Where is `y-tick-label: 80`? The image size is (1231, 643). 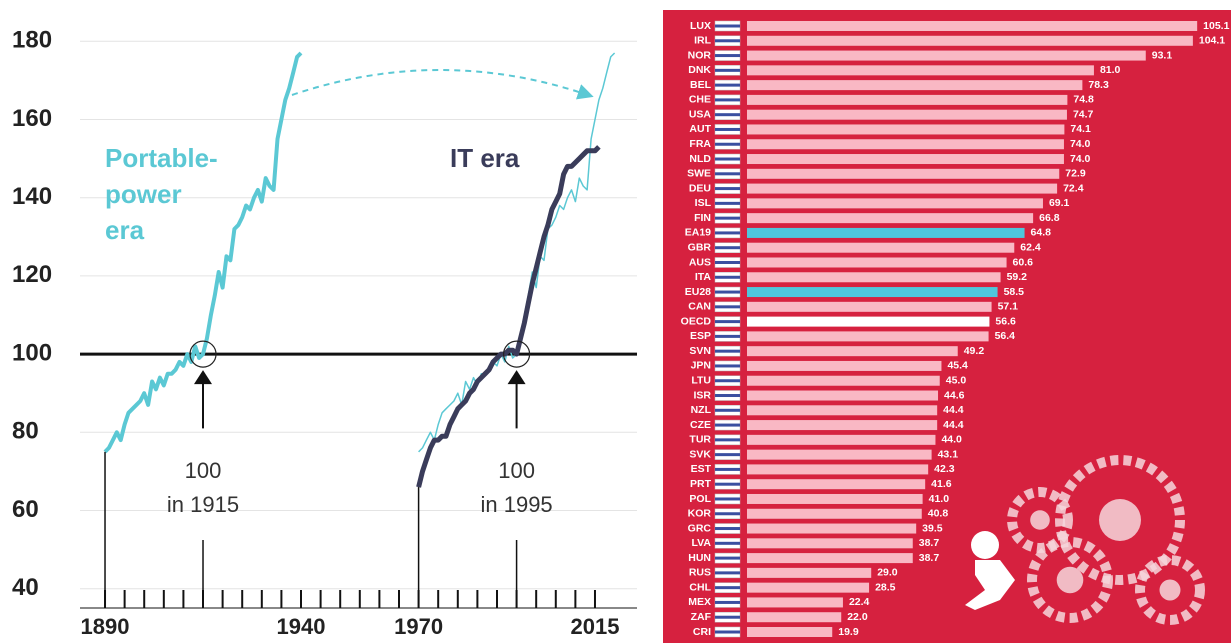
y-tick-label: 80 is located at coordinates (25, 431).